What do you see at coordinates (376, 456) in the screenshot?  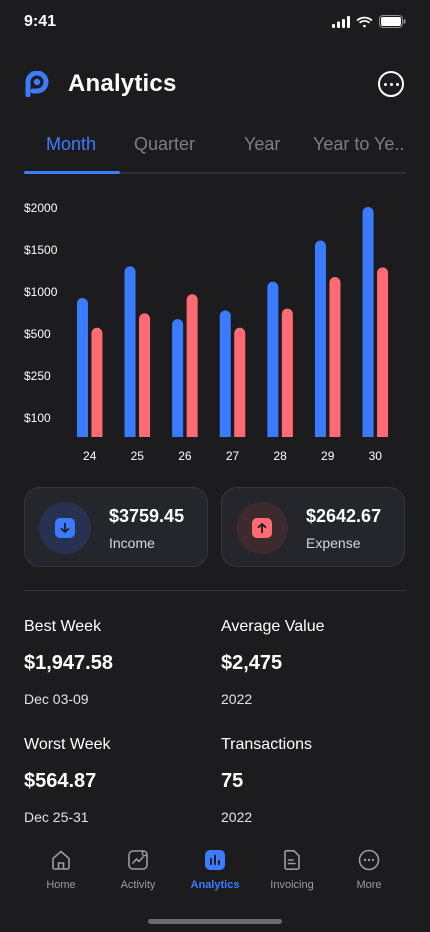 I see `x-tick-label: 30` at bounding box center [376, 456].